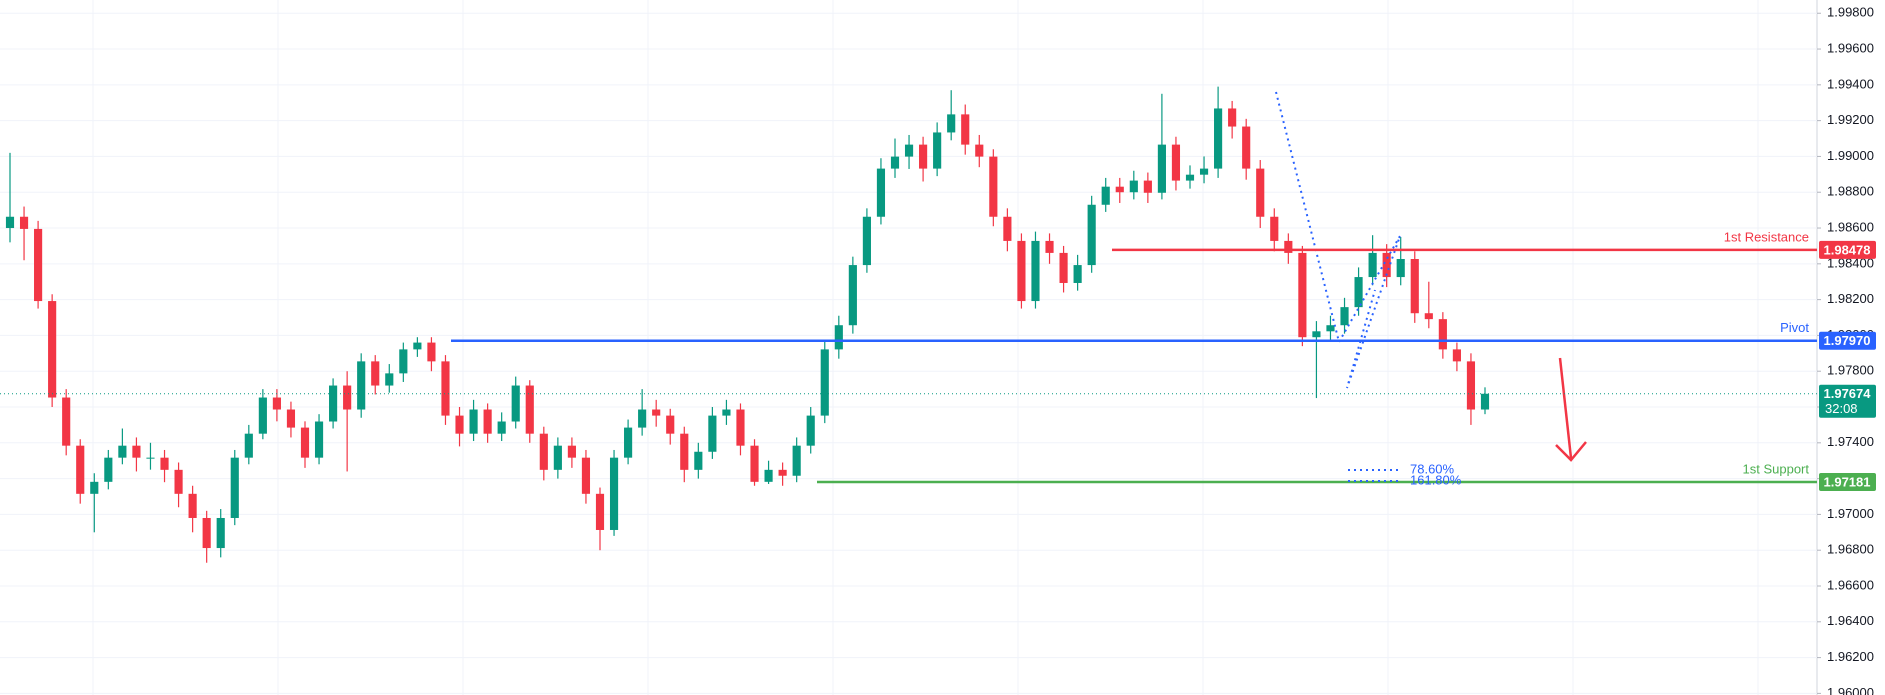  What do you see at coordinates (1436, 479) in the screenshot?
I see `fib-label: 161.80%` at bounding box center [1436, 479].